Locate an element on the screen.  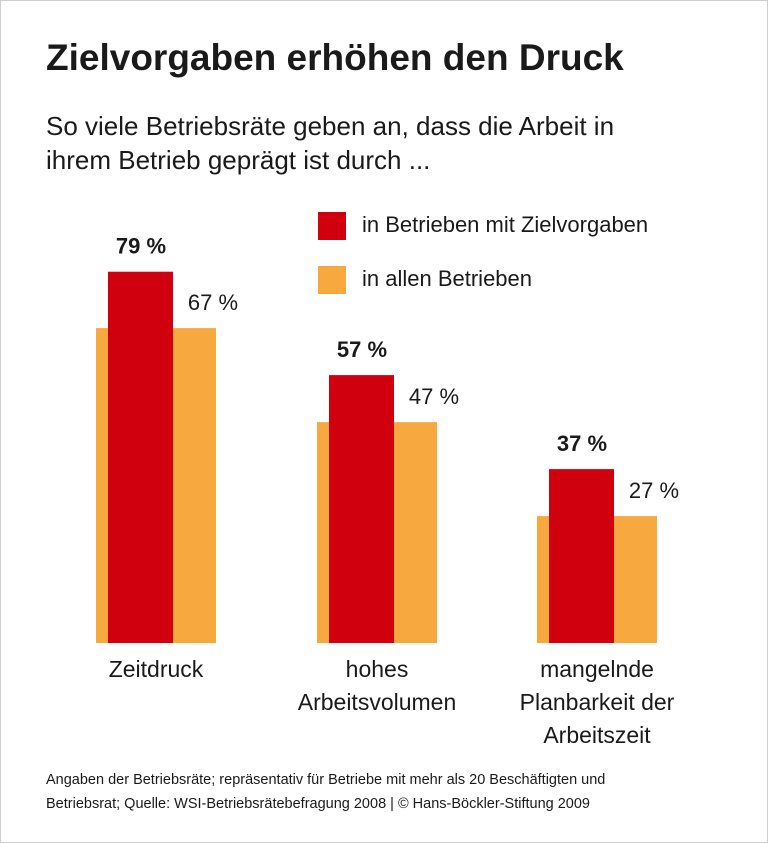
x-tick-label: hohes Arbeitsvolumen is located at coordinates (377, 685).